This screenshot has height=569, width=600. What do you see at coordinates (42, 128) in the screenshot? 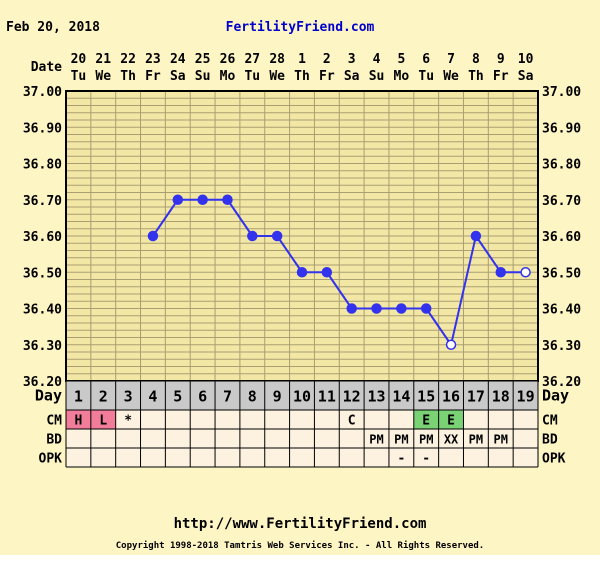
I see `y-tick-label-left: 36.90` at bounding box center [42, 128].